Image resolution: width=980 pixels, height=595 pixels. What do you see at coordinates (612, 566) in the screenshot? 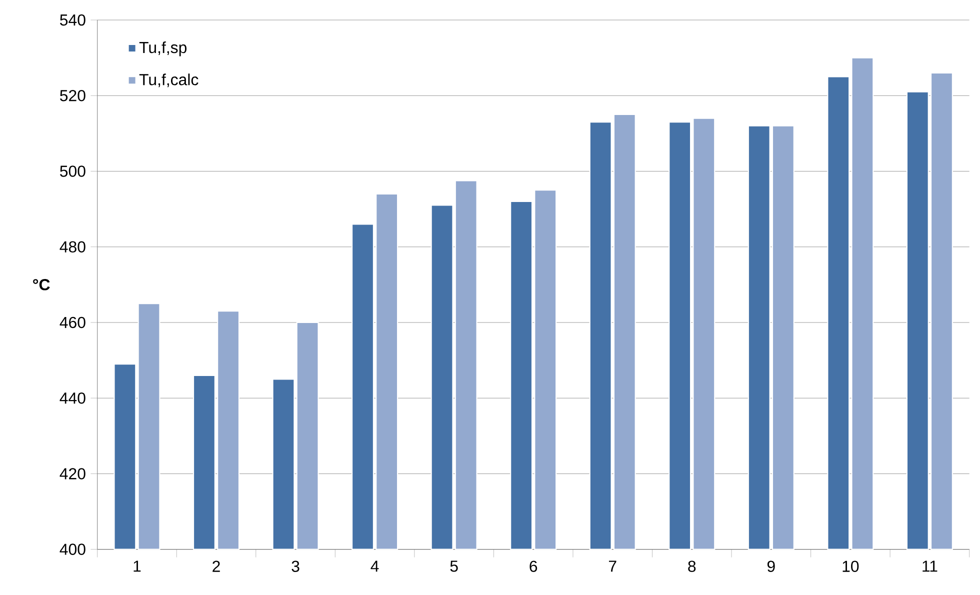
I see `x-tick-label: 7` at bounding box center [612, 566].